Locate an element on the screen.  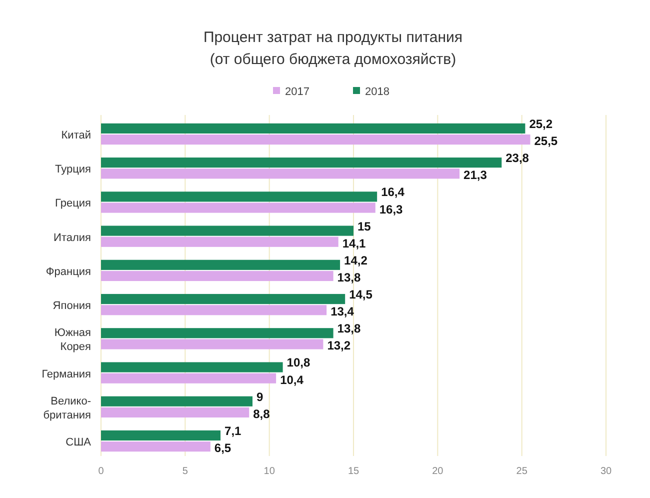
data-label: 13,4 is located at coordinates (342, 311).